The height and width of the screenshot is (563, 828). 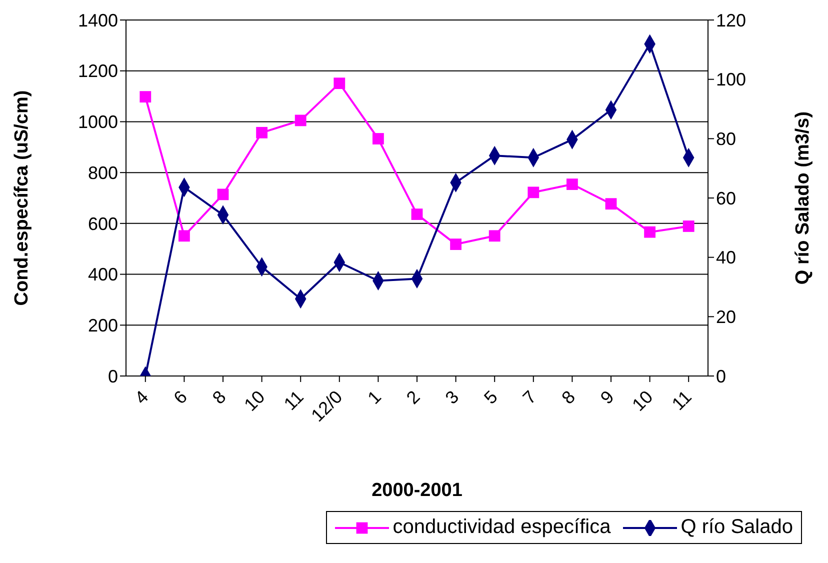 I want to click on y-tick-label: 1400, so click(x=98, y=20).